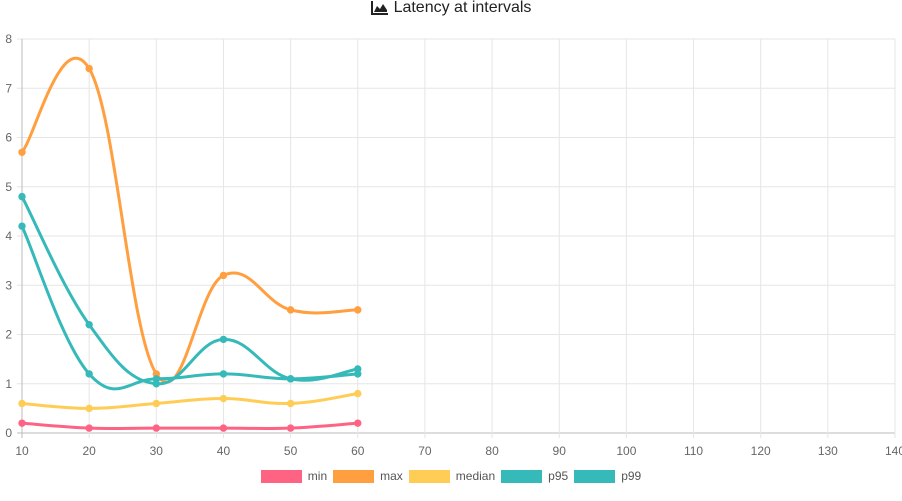 This screenshot has height=501, width=902. Describe the element at coordinates (8, 138) in the screenshot. I see `y-tick-label: 6` at that location.